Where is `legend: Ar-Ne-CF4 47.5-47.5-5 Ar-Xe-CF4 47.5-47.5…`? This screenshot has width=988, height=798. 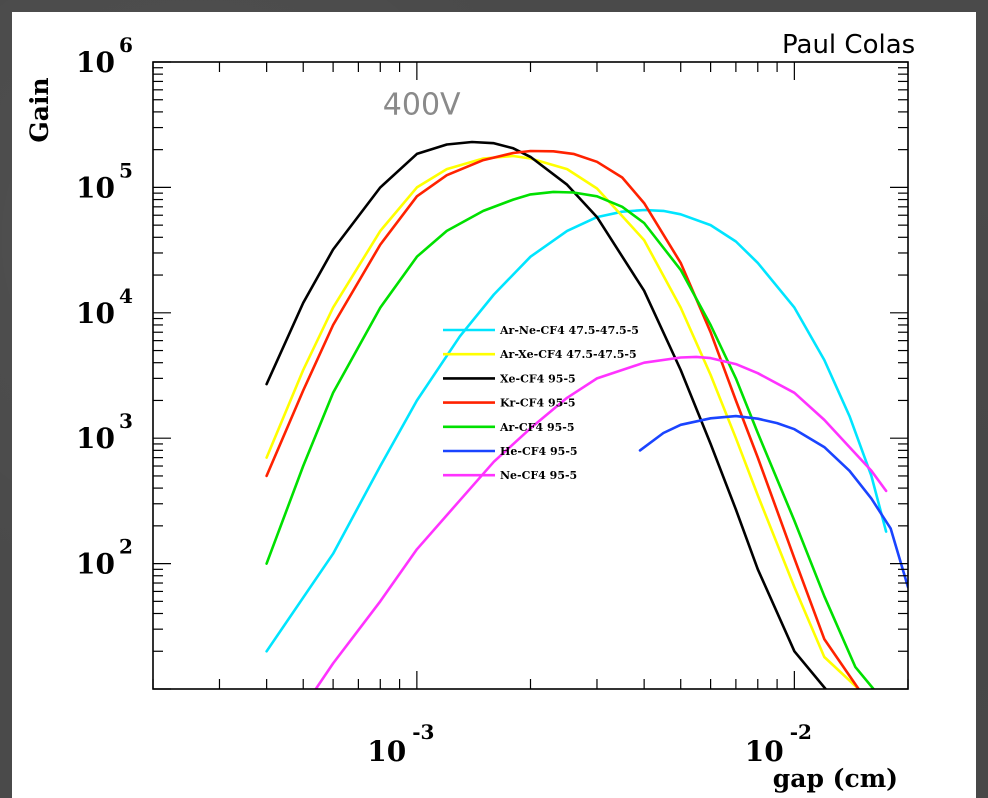
legend: Ar-Ne-CF4 47.5-47.5-5 Ar-Xe-CF4 47.5-47.5… is located at coordinates (541, 403).